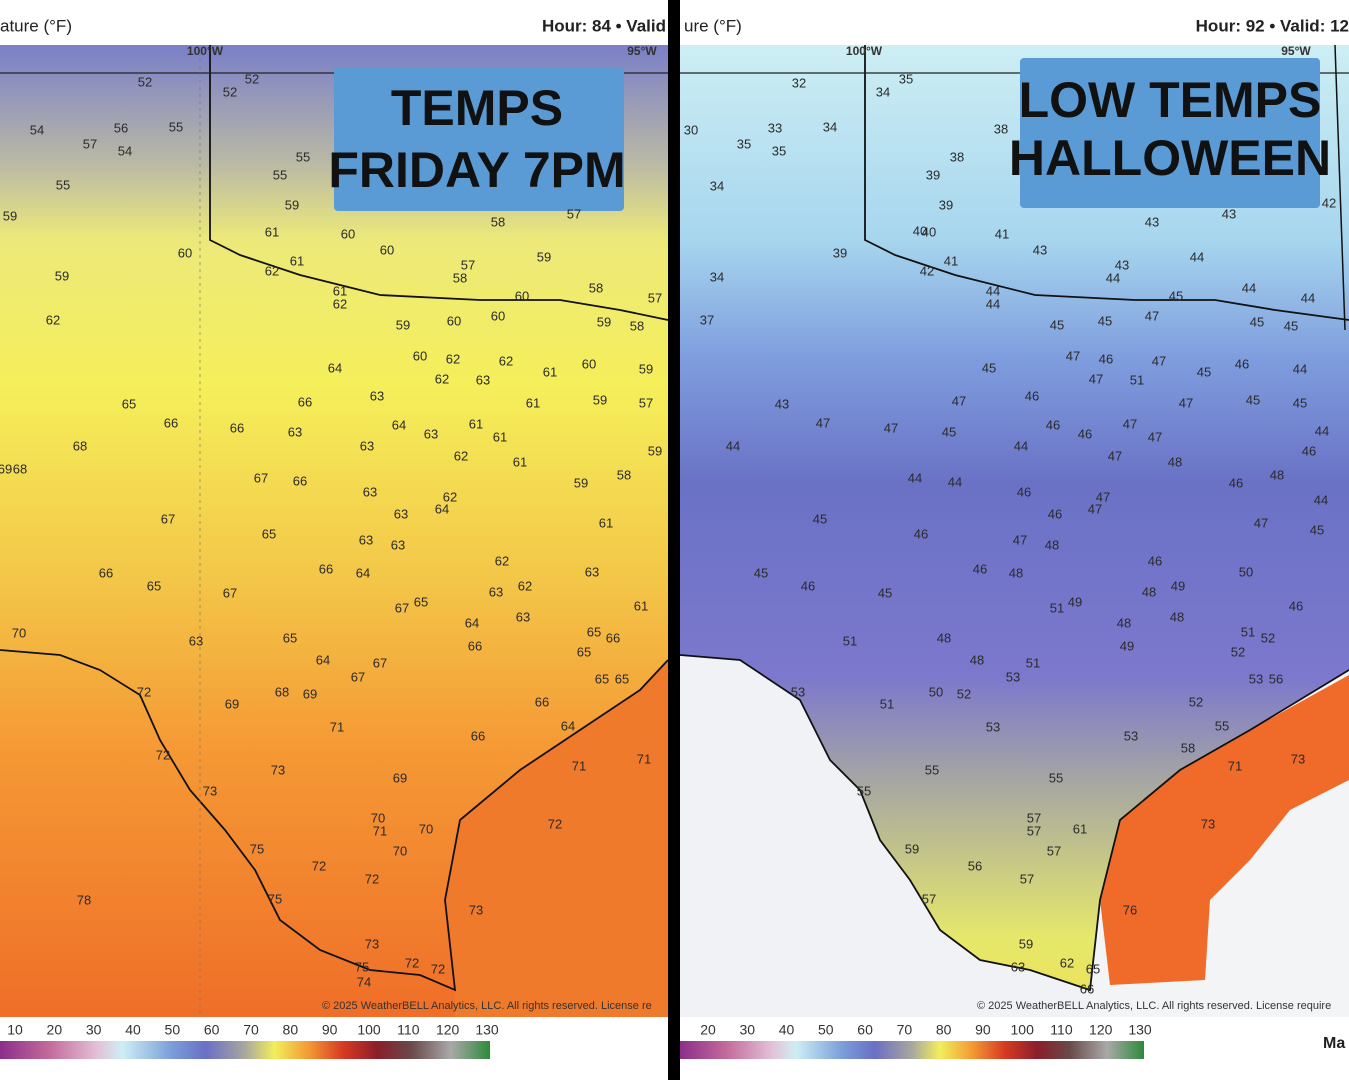 Image resolution: width=1349 pixels, height=1085 pixels. What do you see at coordinates (779, 150) in the screenshot?
I see `station-value: 35` at bounding box center [779, 150].